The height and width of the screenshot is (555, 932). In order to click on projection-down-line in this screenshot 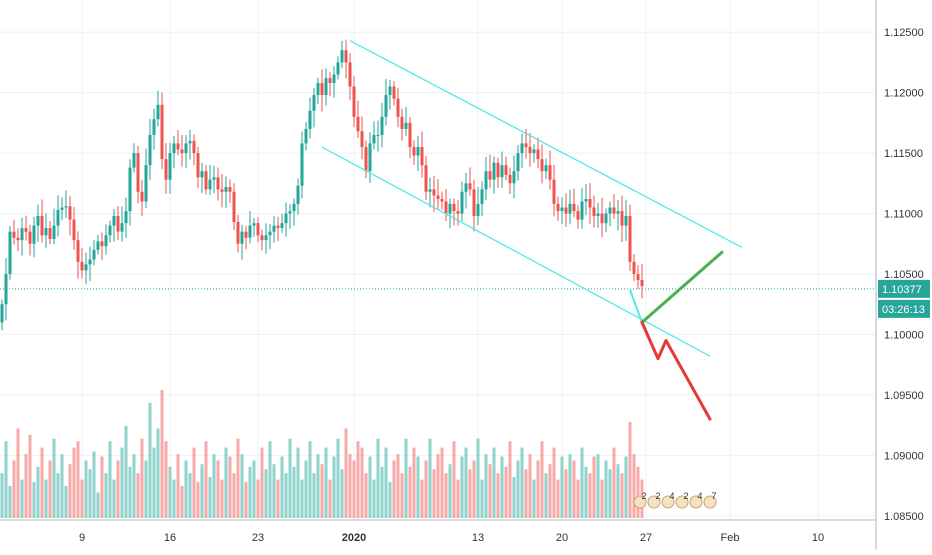, I will do `click(676, 370)`.